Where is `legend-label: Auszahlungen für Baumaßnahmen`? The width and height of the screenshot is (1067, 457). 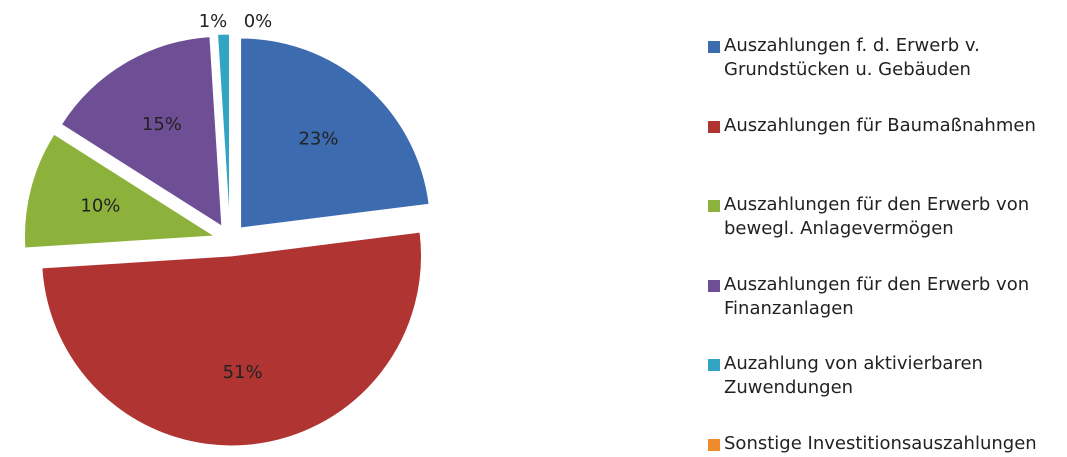
legend-label: Auszahlungen für Baumaßnahmen is located at coordinates (880, 125).